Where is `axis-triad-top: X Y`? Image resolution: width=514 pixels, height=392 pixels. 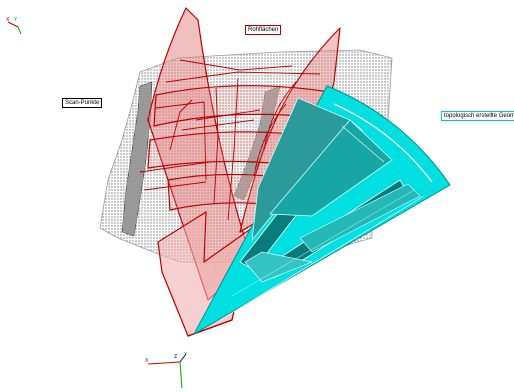 axis-triad-top: X Y is located at coordinates (14, 26).